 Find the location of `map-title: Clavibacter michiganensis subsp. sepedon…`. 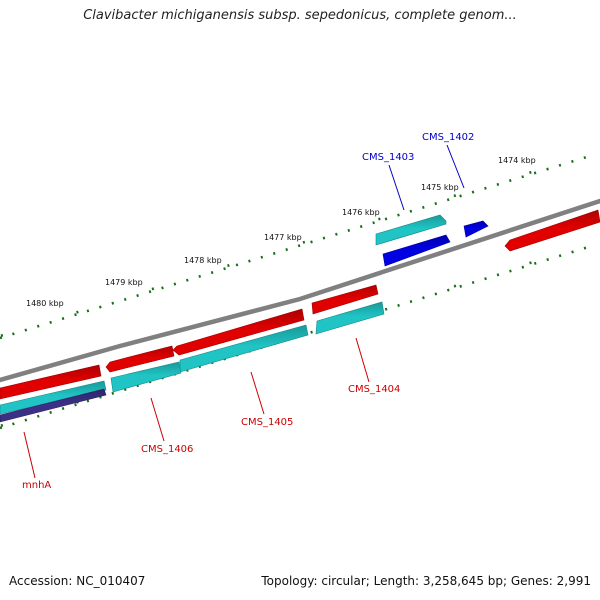

map-title: Clavibacter michiganensis subsp. sepedon… is located at coordinates (300, 15).